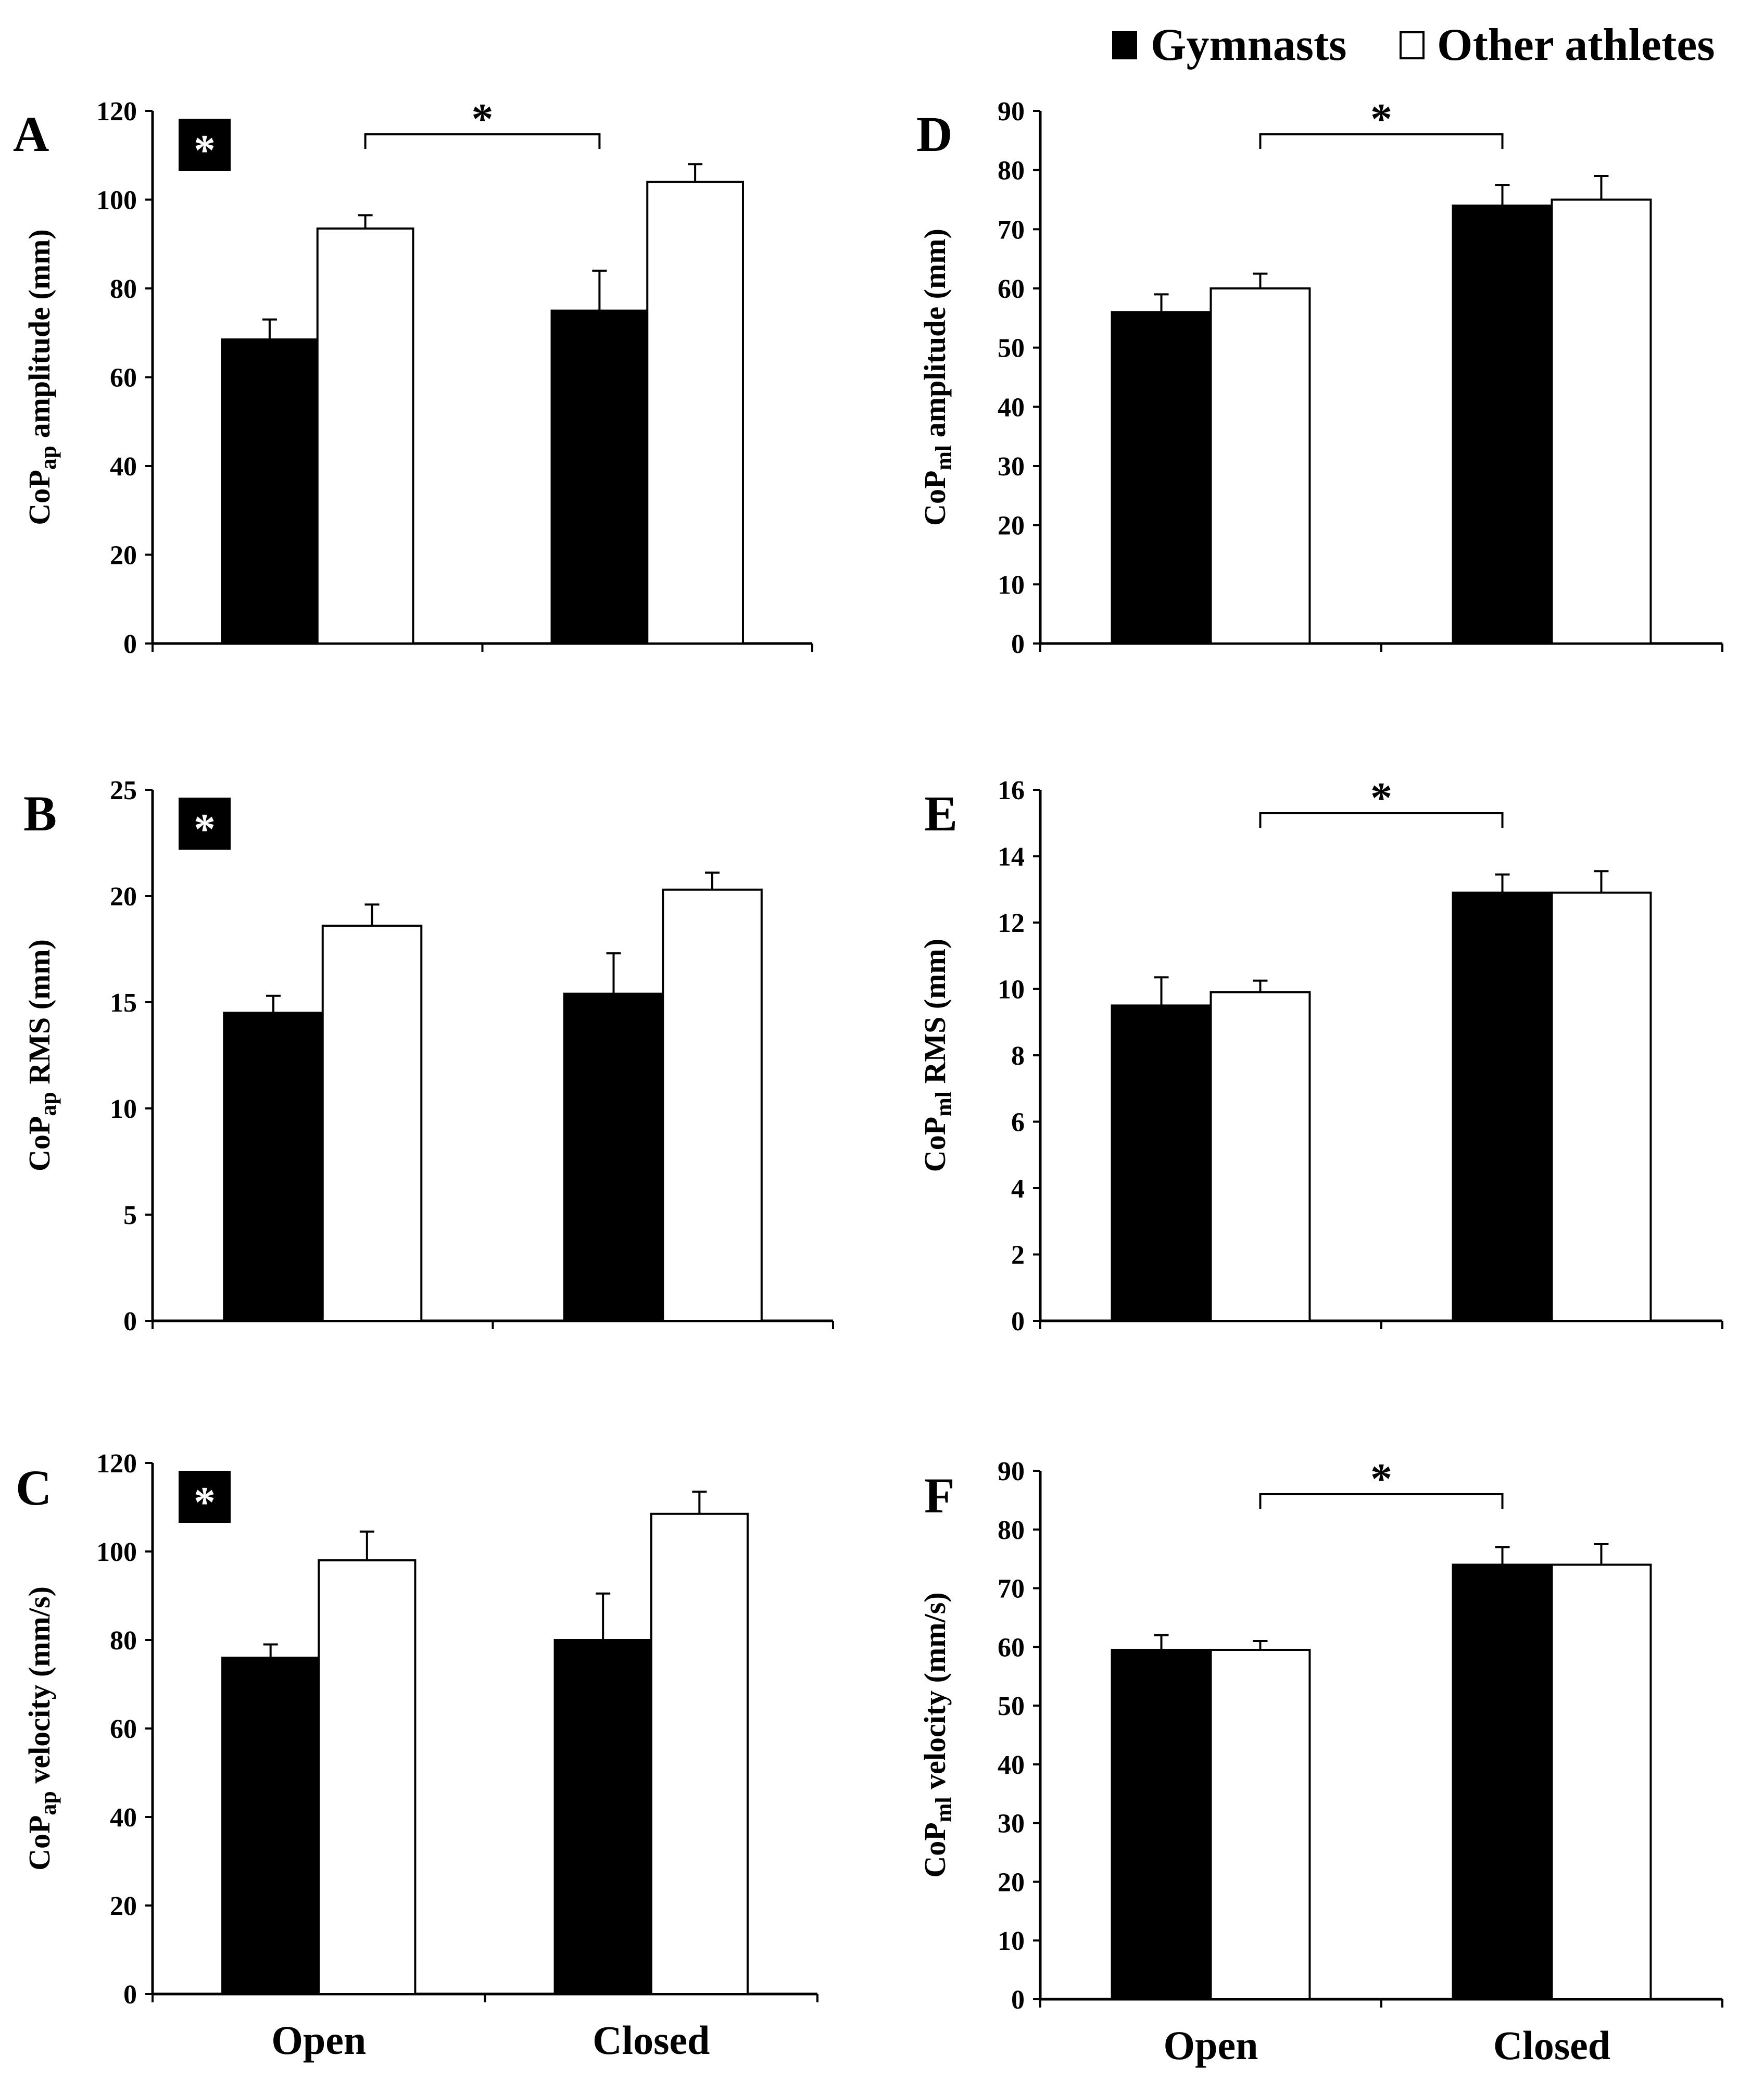 The image size is (1764, 2082). What do you see at coordinates (1011, 1471) in the screenshot?
I see `y-tick-label-f-90: 90` at bounding box center [1011, 1471].